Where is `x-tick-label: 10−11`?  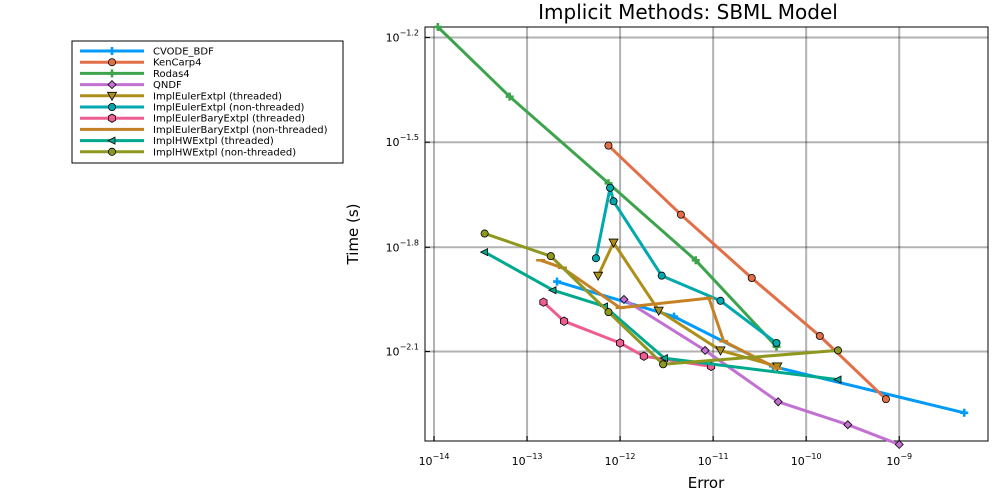 x-tick-label: 10−11 is located at coordinates (713, 460).